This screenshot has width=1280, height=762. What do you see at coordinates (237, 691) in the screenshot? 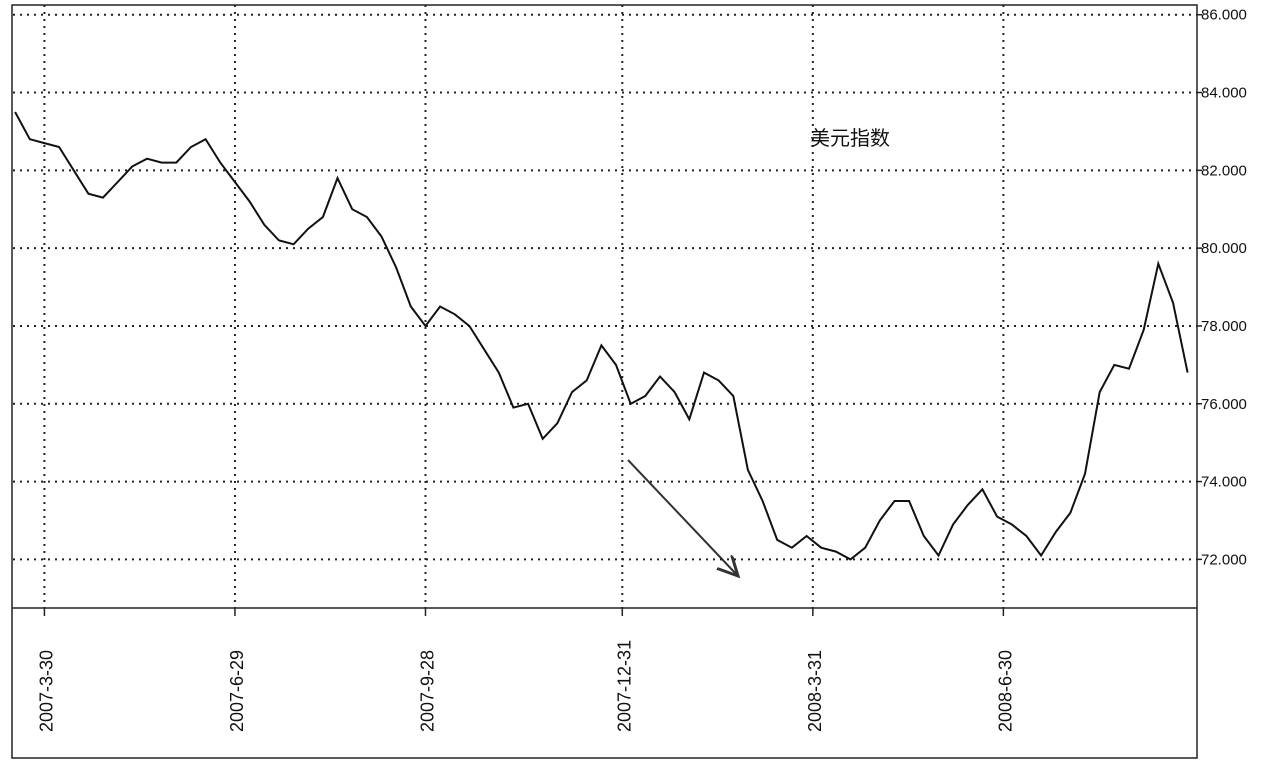
I see `x-tick-label: 2007-6-29` at bounding box center [237, 691].